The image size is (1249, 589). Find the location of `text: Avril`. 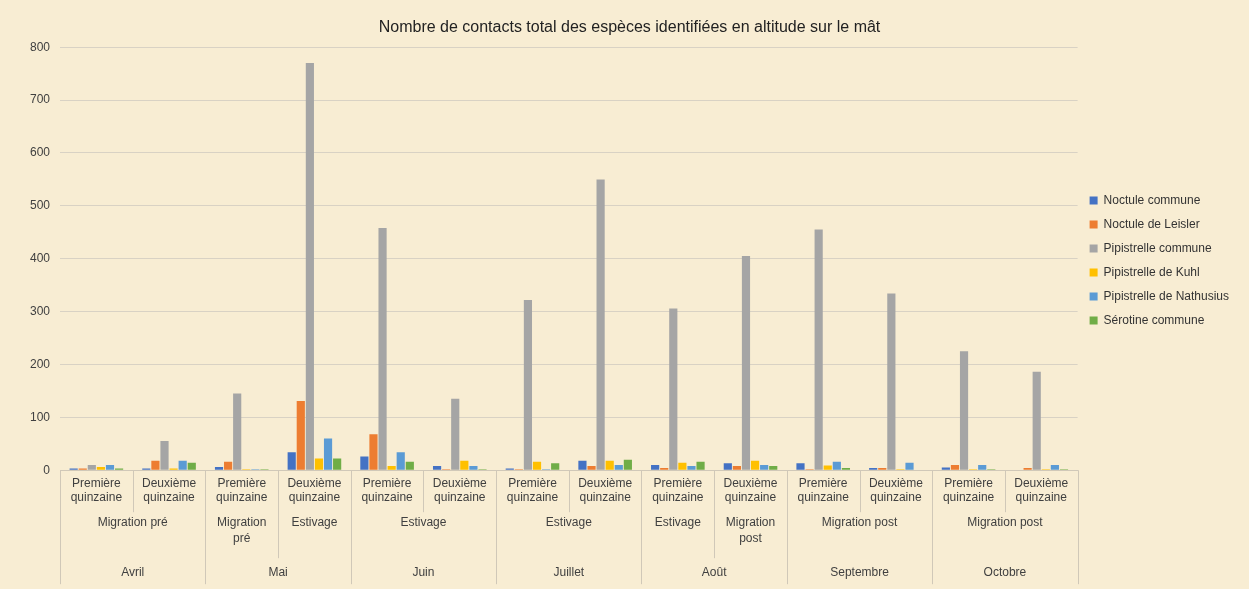

text: Avril is located at coordinates (133, 571).